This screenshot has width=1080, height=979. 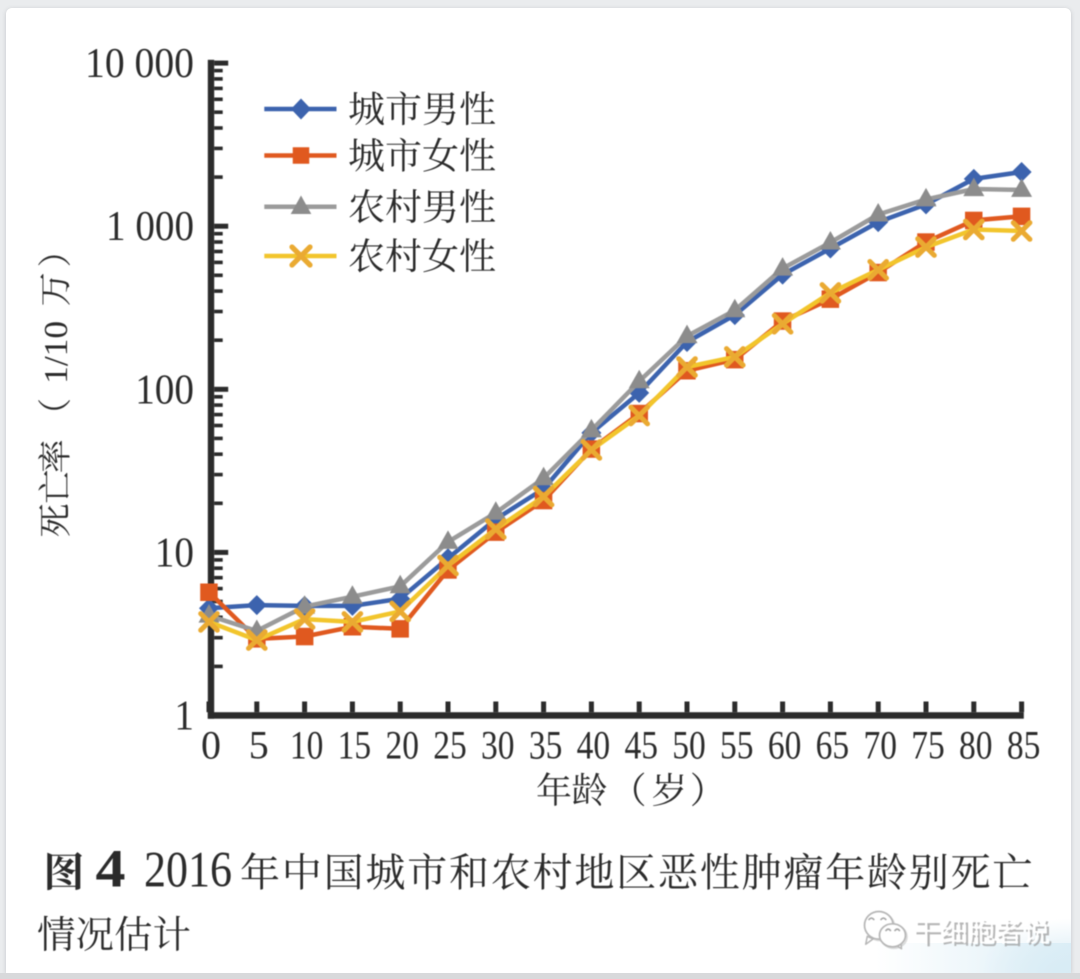 What do you see at coordinates (833, 745) in the screenshot?
I see `svg-text: 65` at bounding box center [833, 745].